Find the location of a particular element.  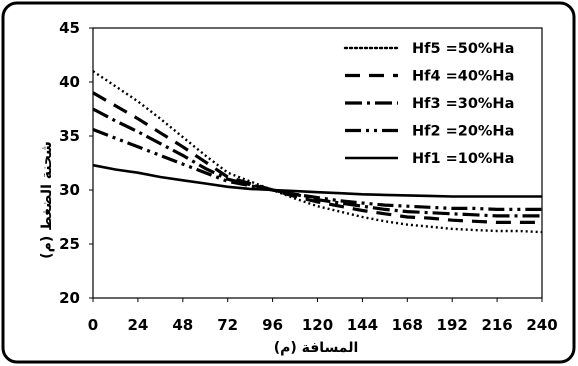

series-line-hf1 is located at coordinates (317, 180).